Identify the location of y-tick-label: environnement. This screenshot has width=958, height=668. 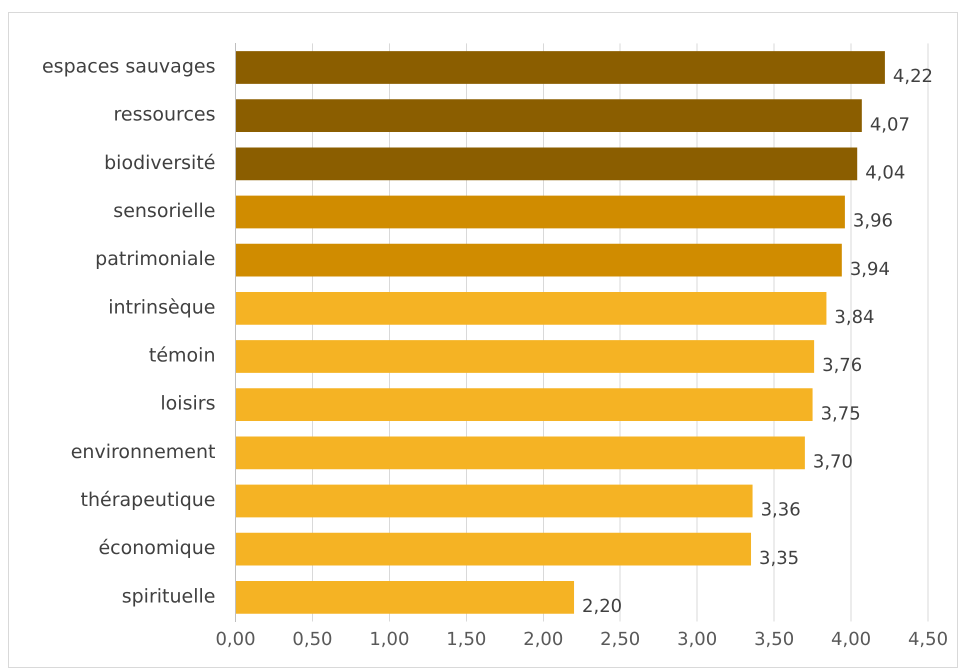
(143, 451).